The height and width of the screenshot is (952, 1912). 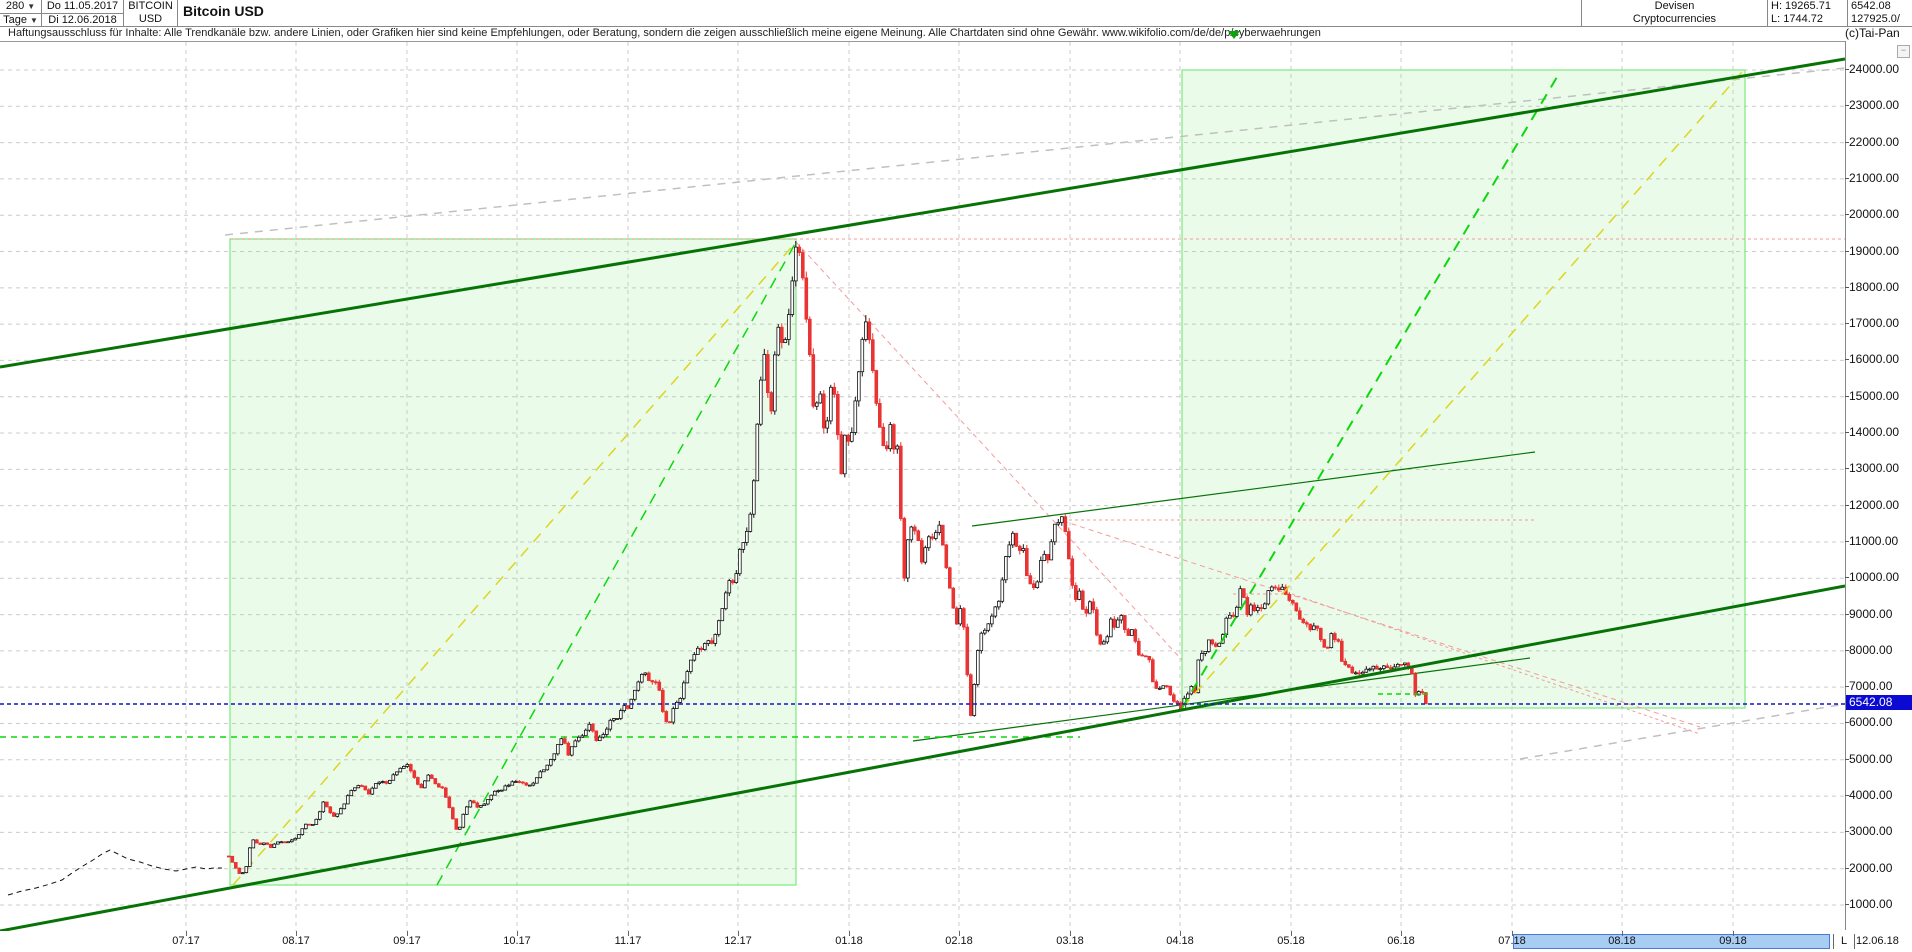 I want to click on price-tick-label: 2000.00, so click(x=1868, y=867).